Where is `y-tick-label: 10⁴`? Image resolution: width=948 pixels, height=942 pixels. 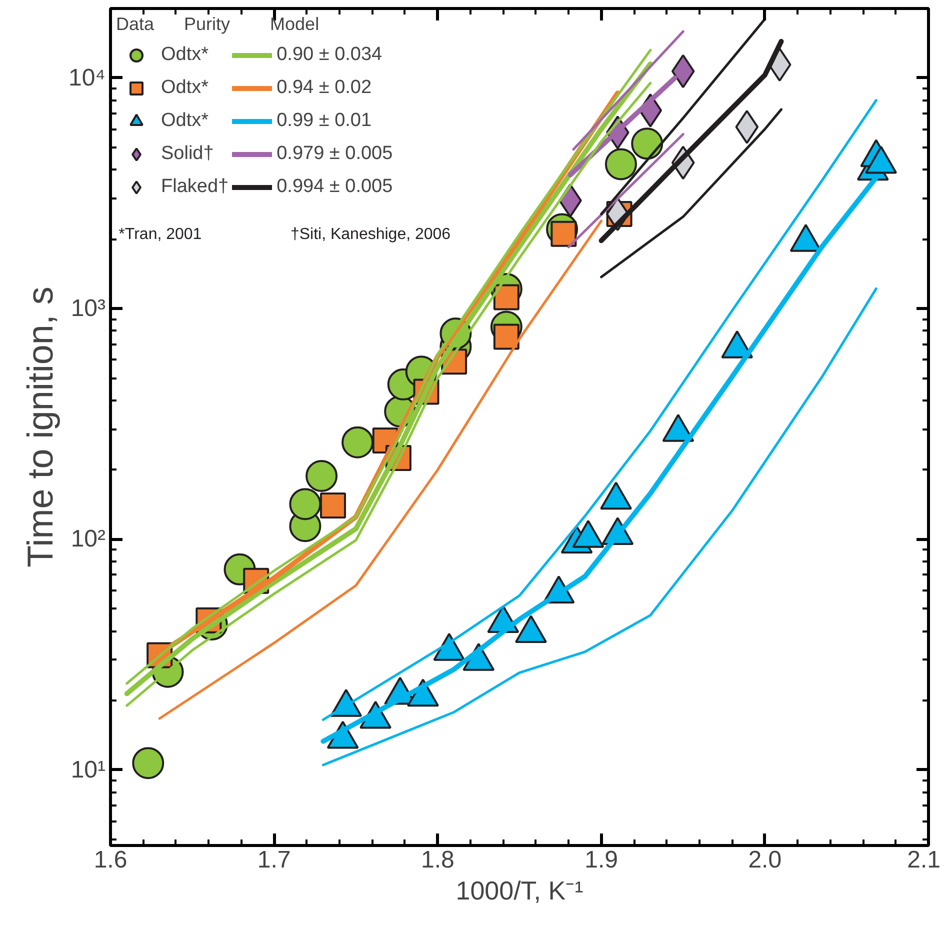
y-tick-label: 10⁴ is located at coordinates (87, 78).